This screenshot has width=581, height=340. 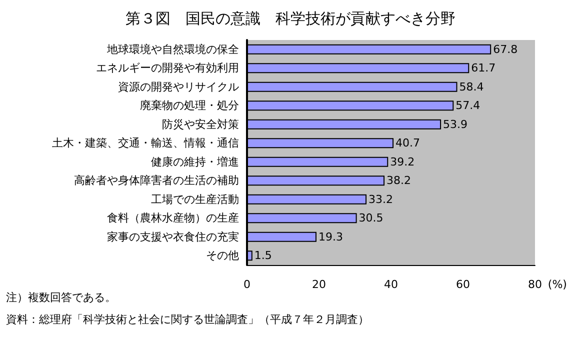 What do you see at coordinates (145, 143) in the screenshot?
I see `y-tick-label: 土木・建築、交通・輸送、情報・通信` at bounding box center [145, 143].